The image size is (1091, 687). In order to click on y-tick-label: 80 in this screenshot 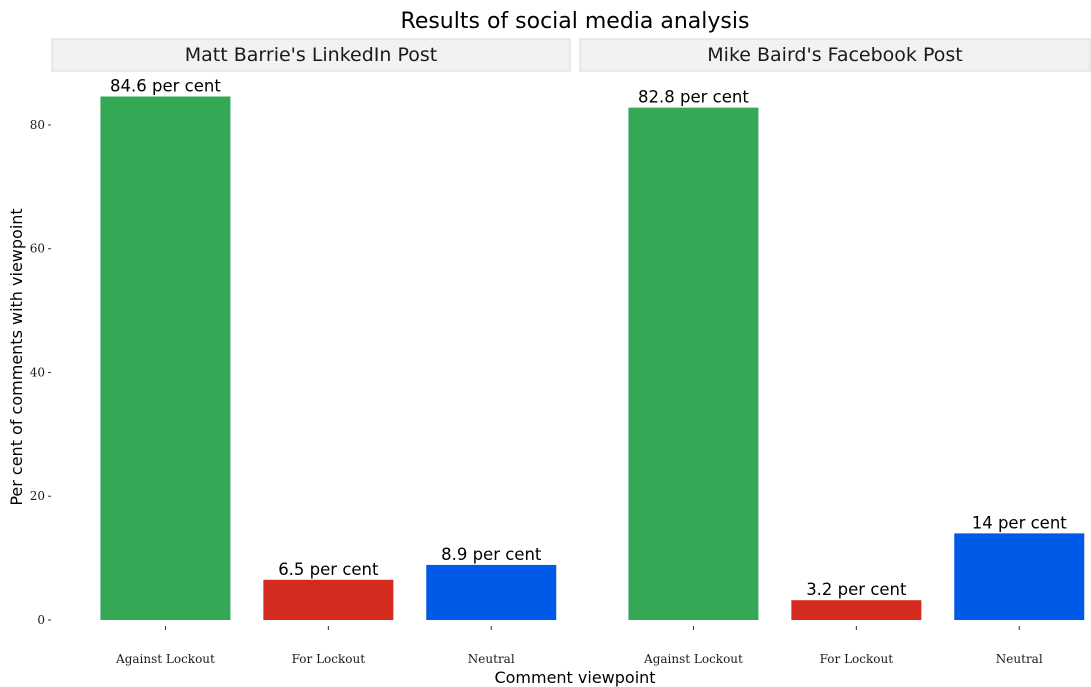, I will do `click(37, 125)`.